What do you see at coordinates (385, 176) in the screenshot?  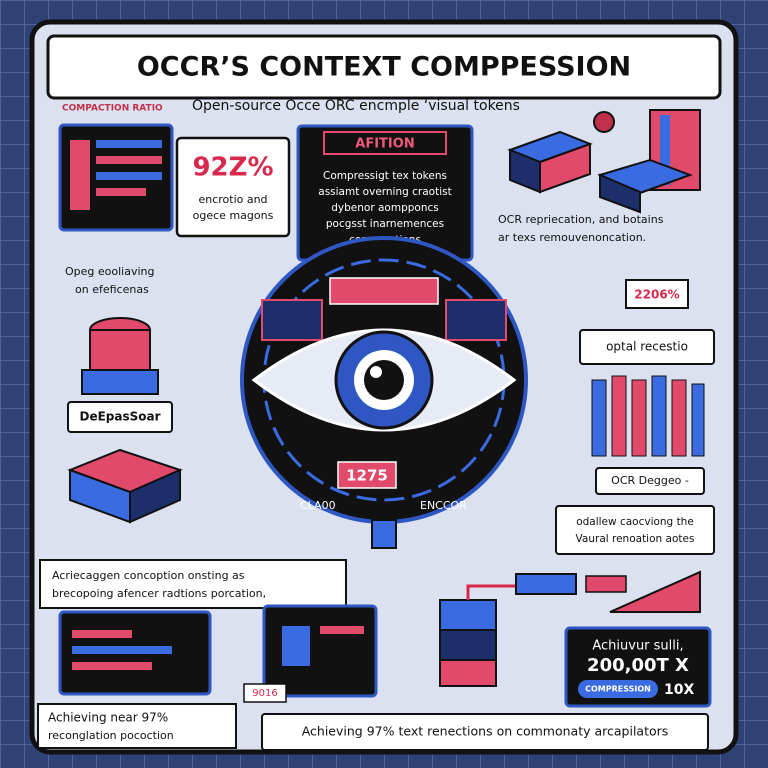 I see `center-text: Compressigt tex tokens` at bounding box center [385, 176].